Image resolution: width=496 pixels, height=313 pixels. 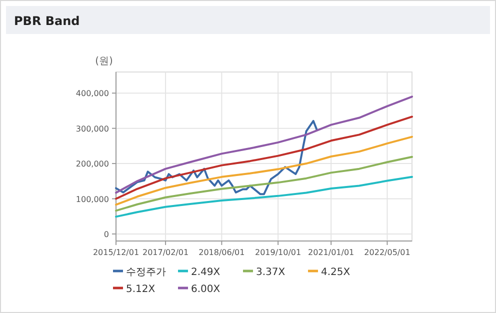 I want to click on x-tick-label: 2019/10/01, so click(x=278, y=252).